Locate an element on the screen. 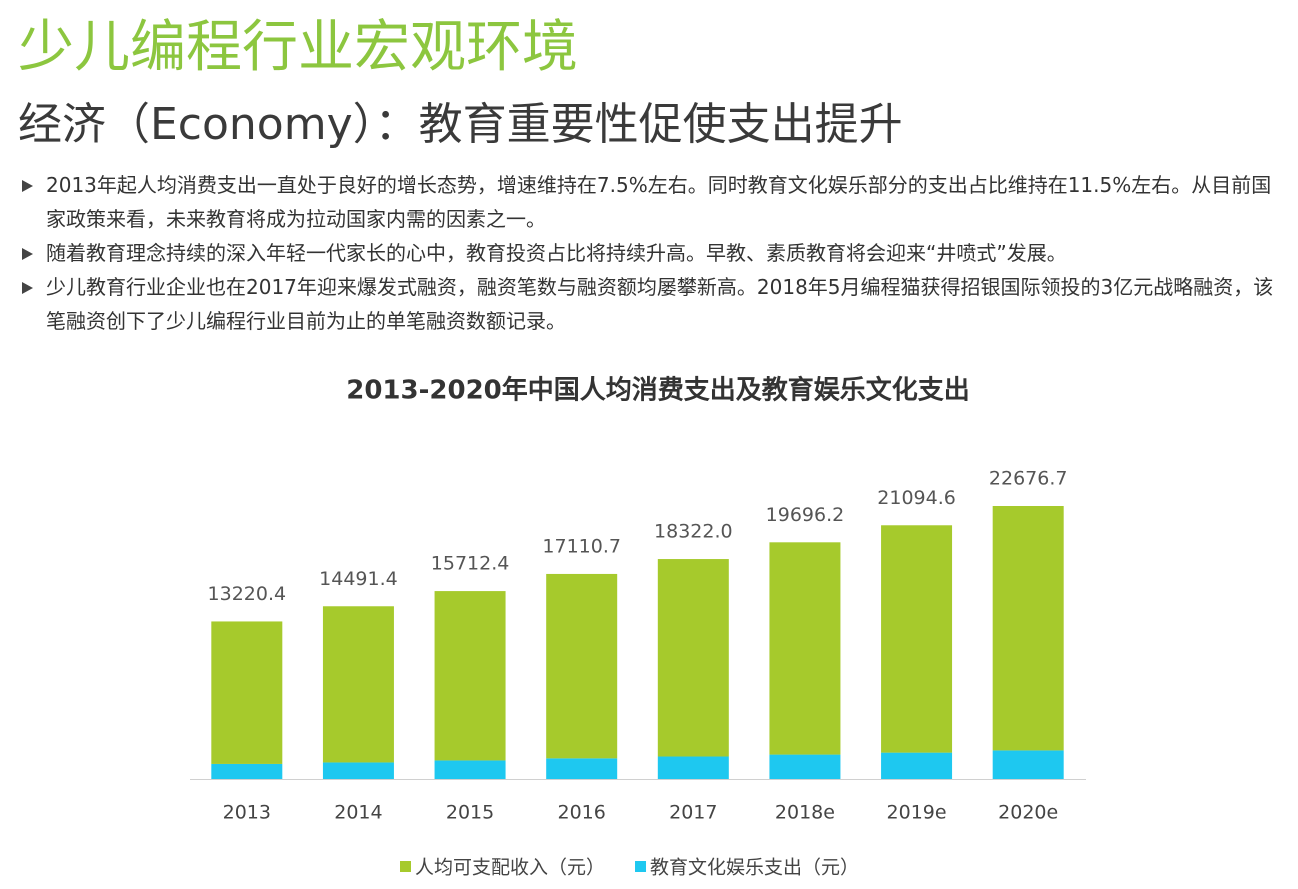  data-label: 14491.4 is located at coordinates (358, 579).